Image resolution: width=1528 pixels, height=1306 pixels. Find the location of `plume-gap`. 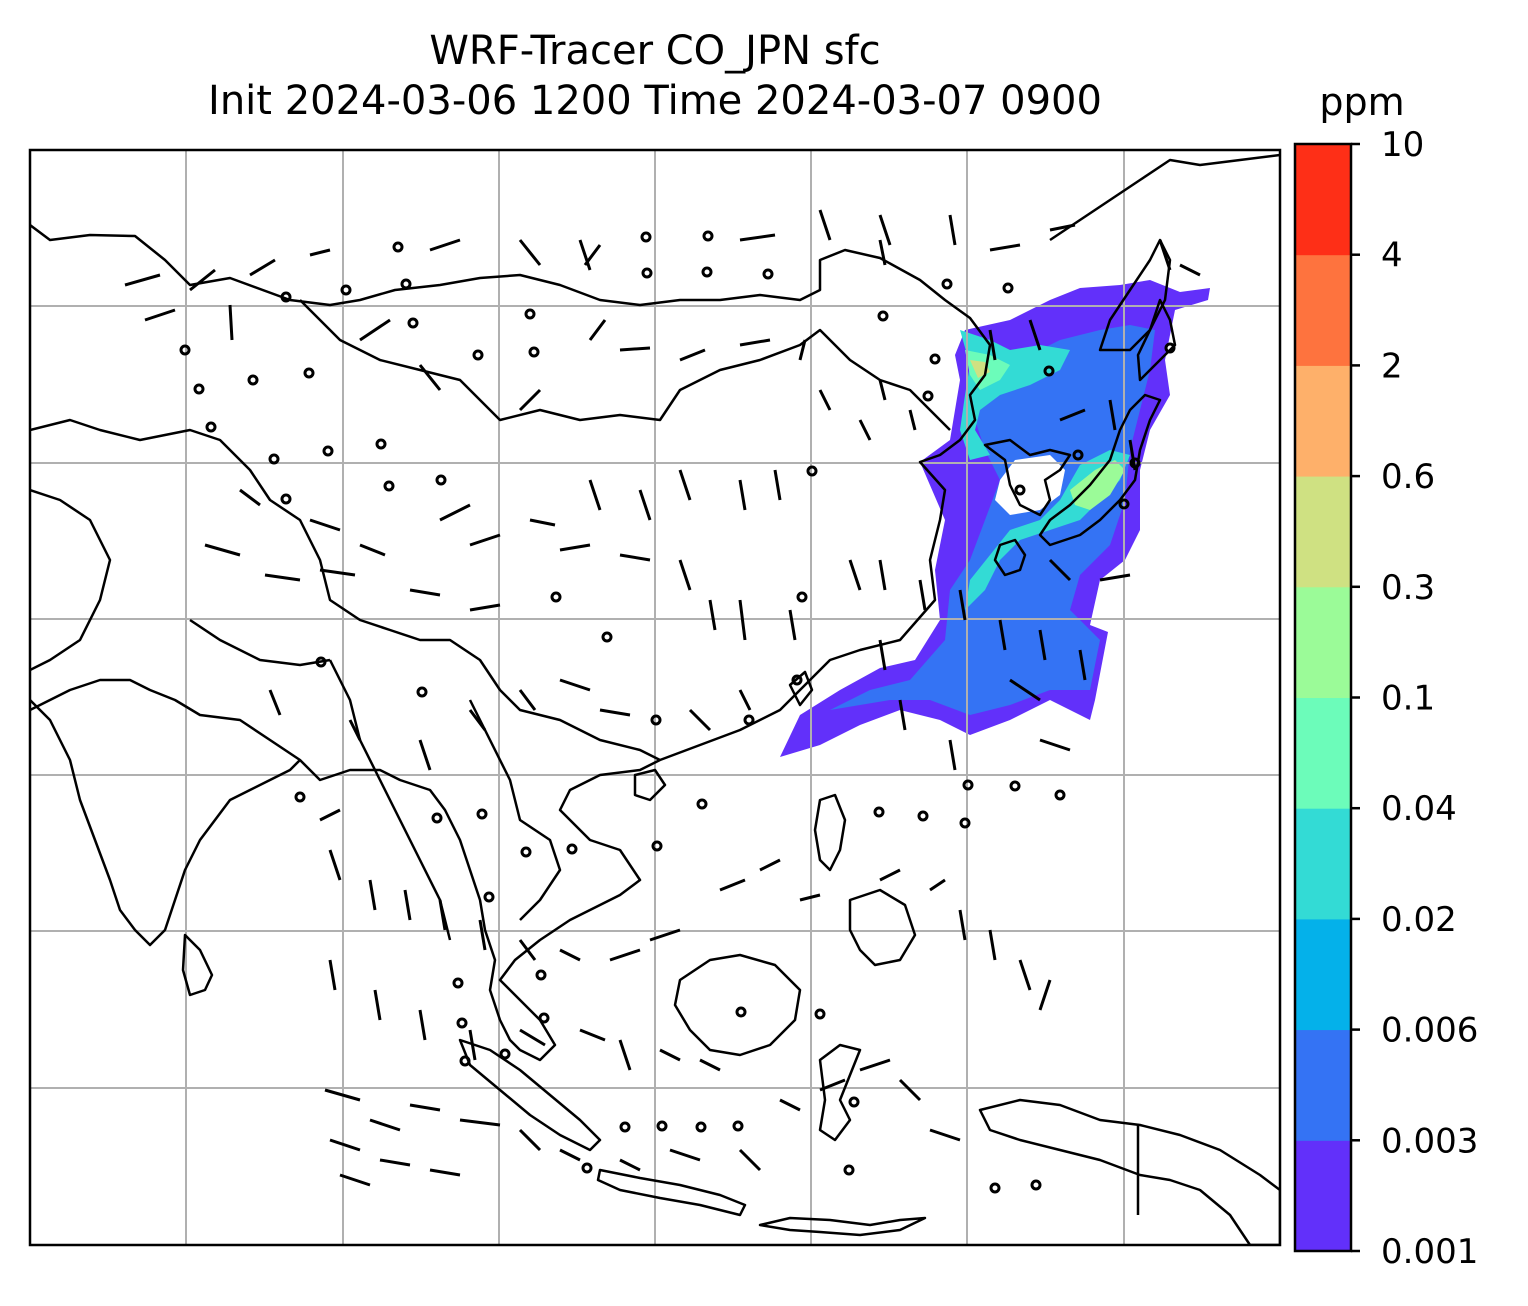

plume-gap is located at coordinates (1030, 485).